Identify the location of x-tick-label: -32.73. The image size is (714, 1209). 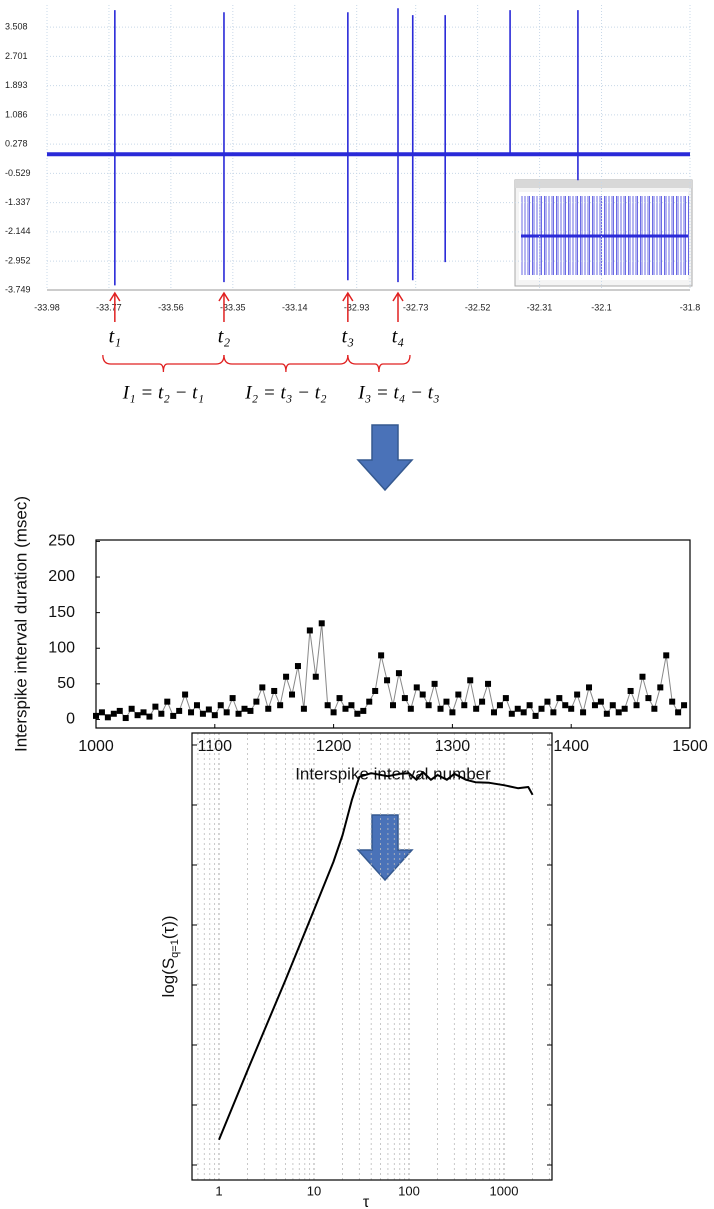
(416, 307).